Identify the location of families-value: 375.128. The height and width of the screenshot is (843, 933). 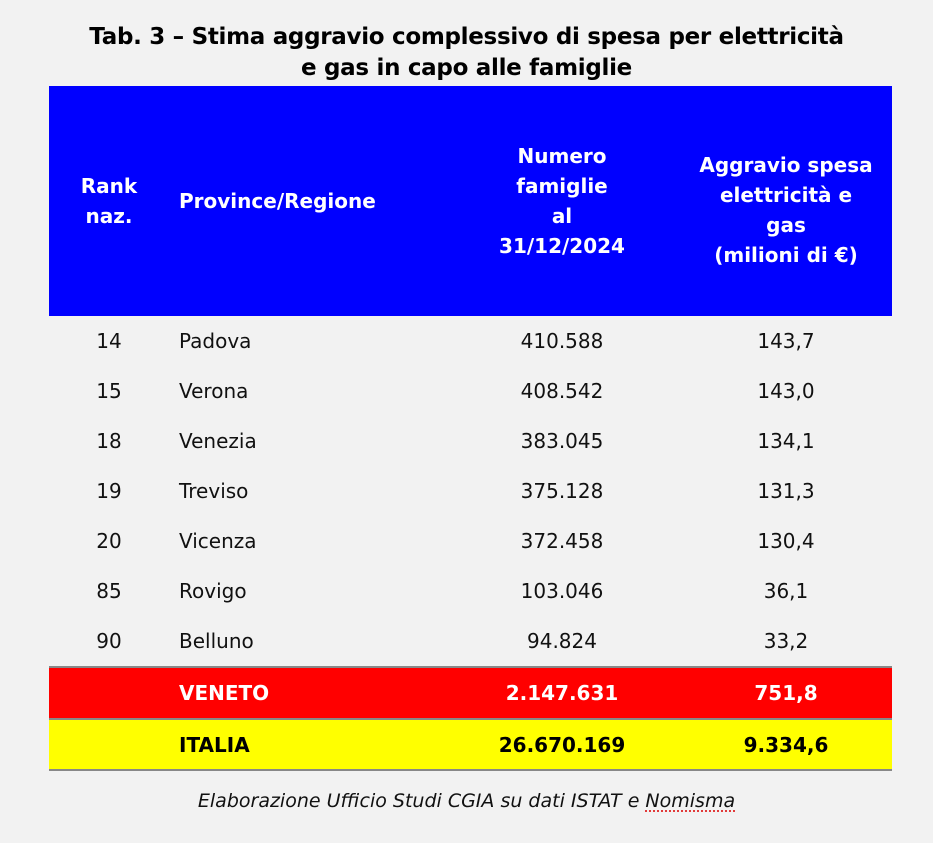
(562, 491).